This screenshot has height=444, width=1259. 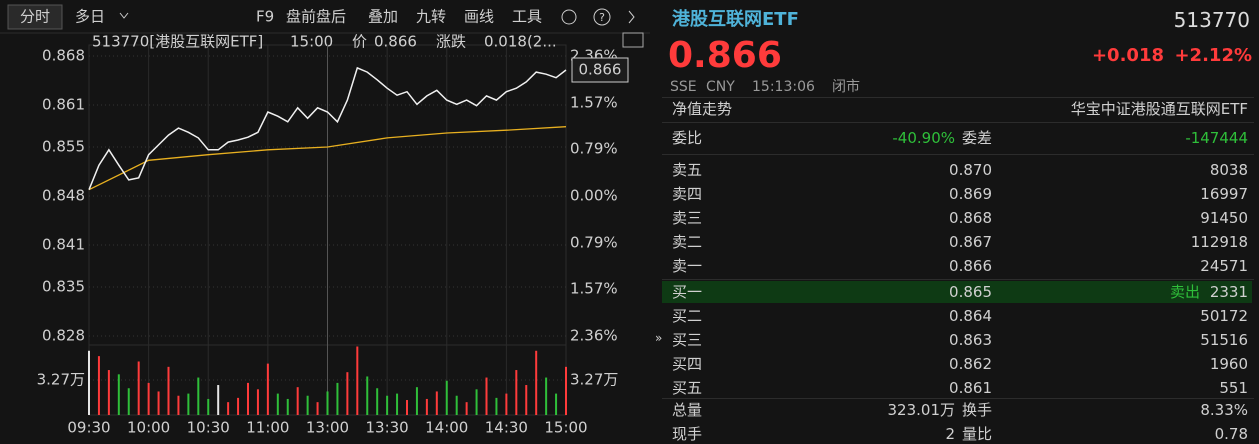 I want to click on book-label: 卖五, so click(x=687, y=170).